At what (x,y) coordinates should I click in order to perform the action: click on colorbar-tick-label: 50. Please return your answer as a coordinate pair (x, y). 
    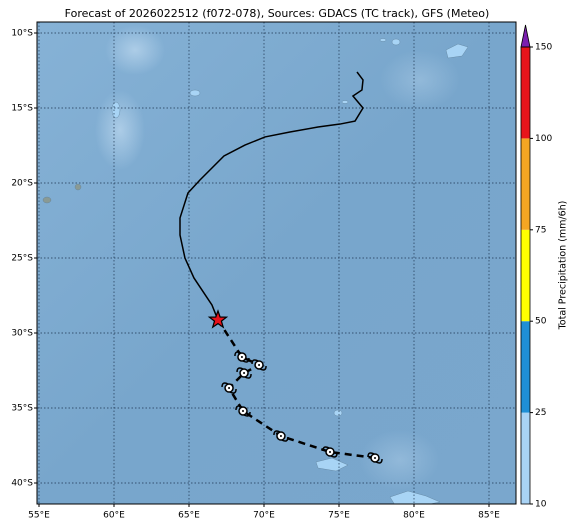
    Looking at the image, I should click on (541, 322).